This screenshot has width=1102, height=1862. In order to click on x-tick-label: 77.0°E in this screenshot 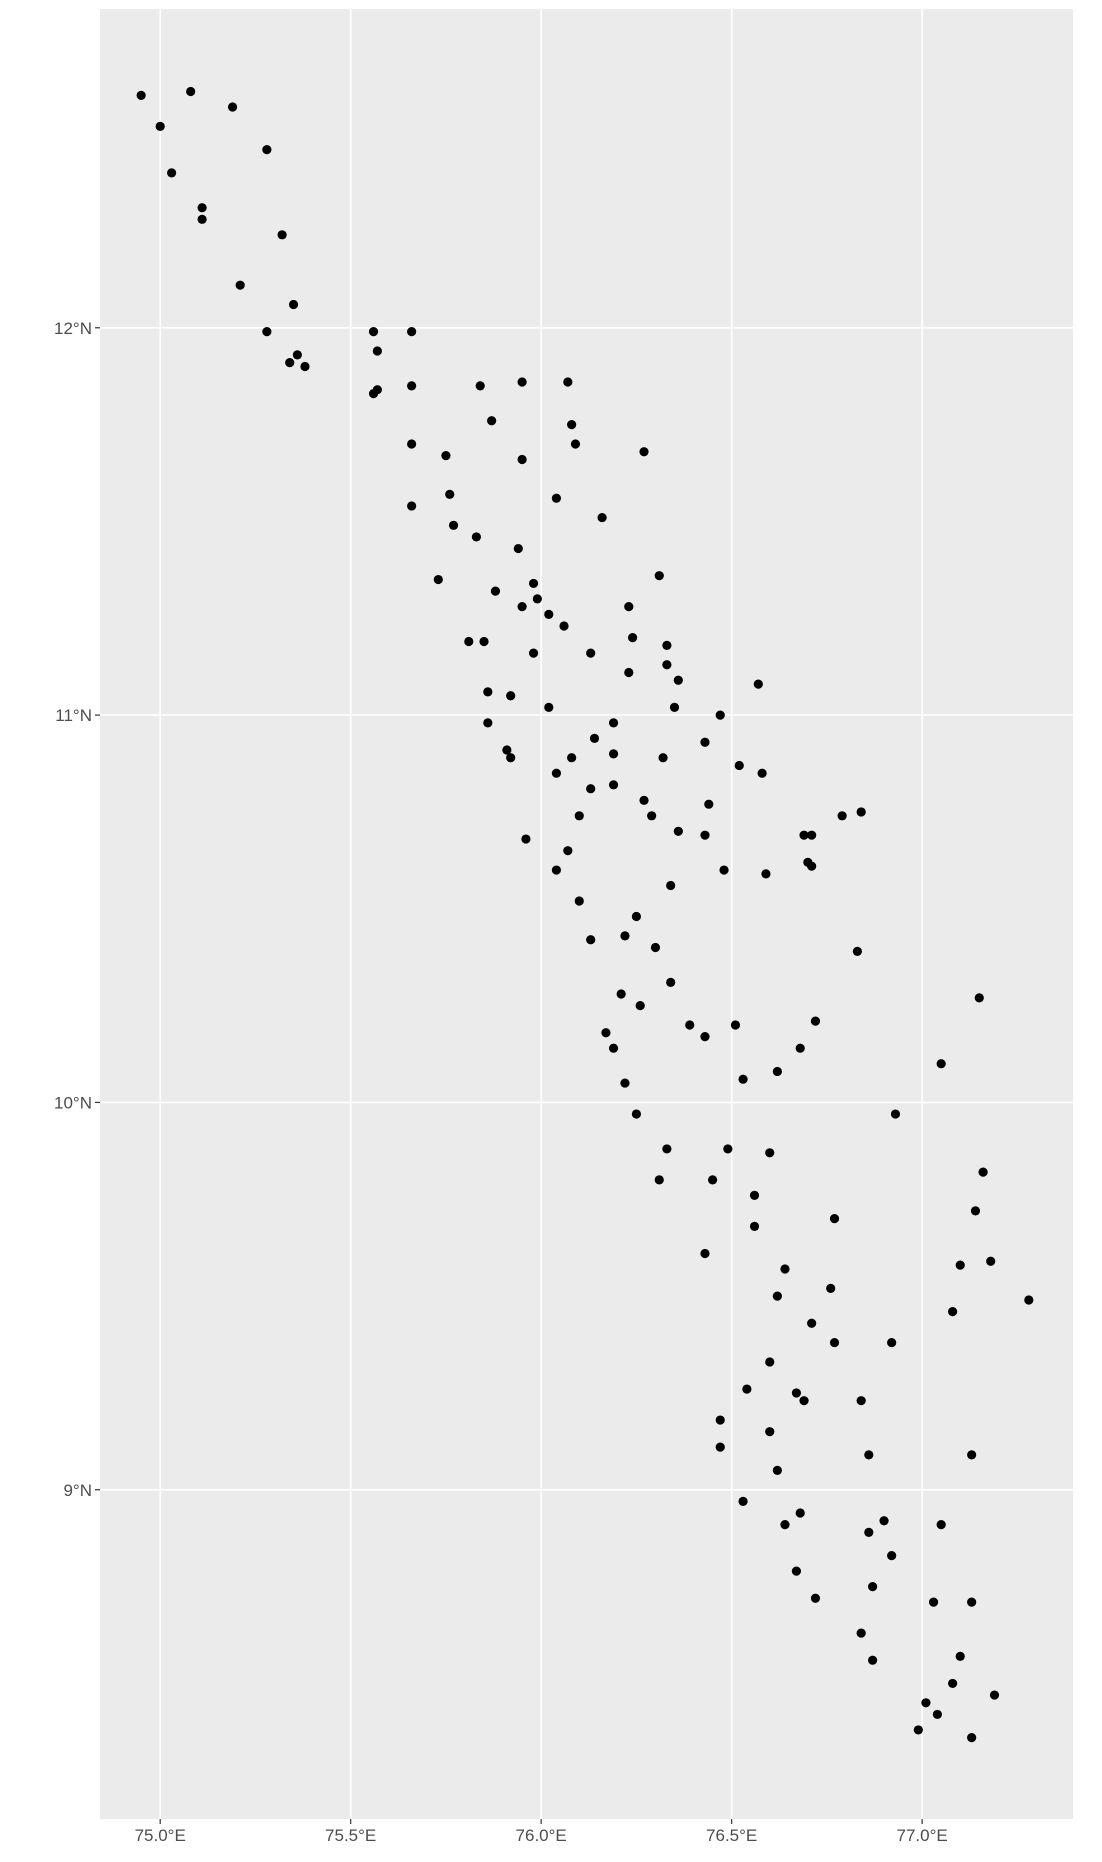, I will do `click(922, 1835)`.